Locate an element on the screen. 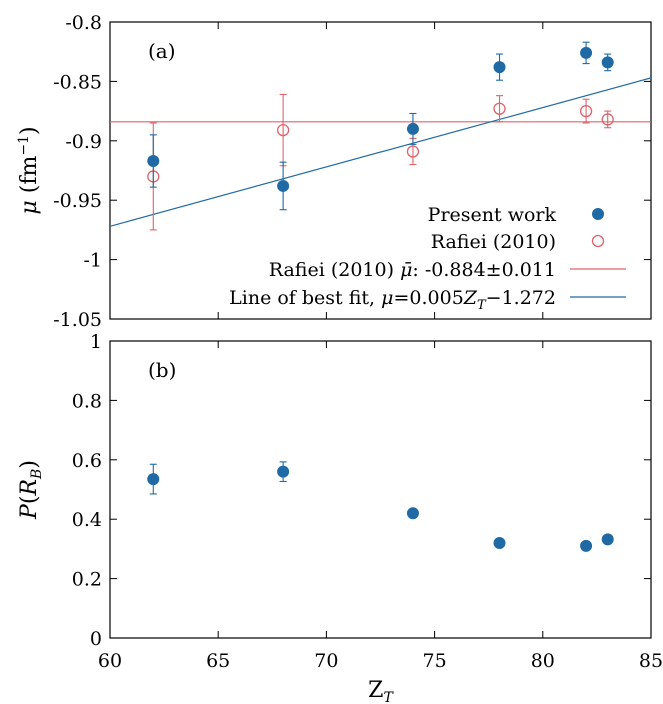 This screenshot has width=663, height=704. legend-entry-rafiei-mean: Rafiei (2010) μ̄: -0.884±0.011 is located at coordinates (447, 270).